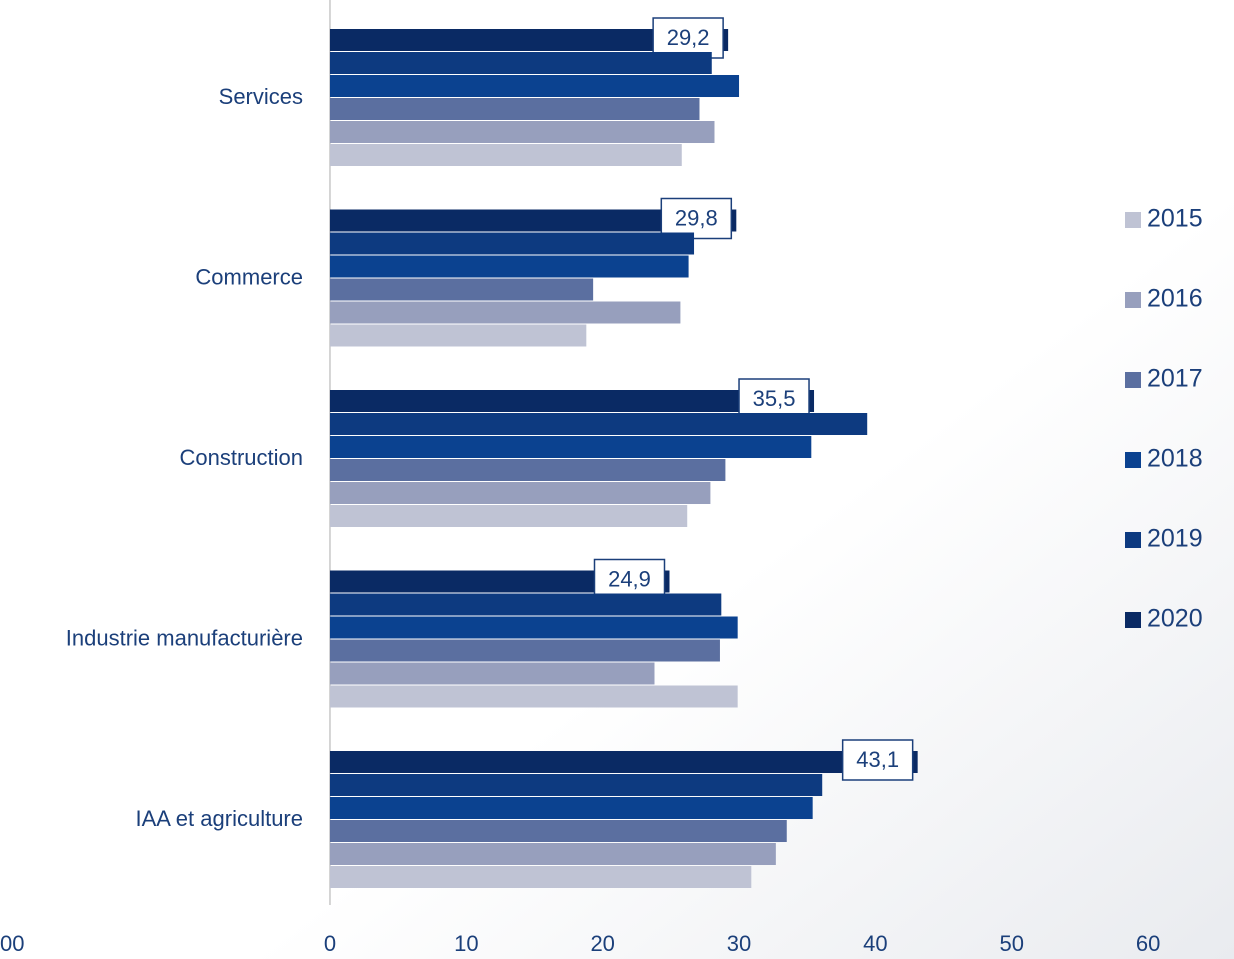 This screenshot has width=1234, height=959. I want to click on x-tick-label: 40, so click(875, 943).